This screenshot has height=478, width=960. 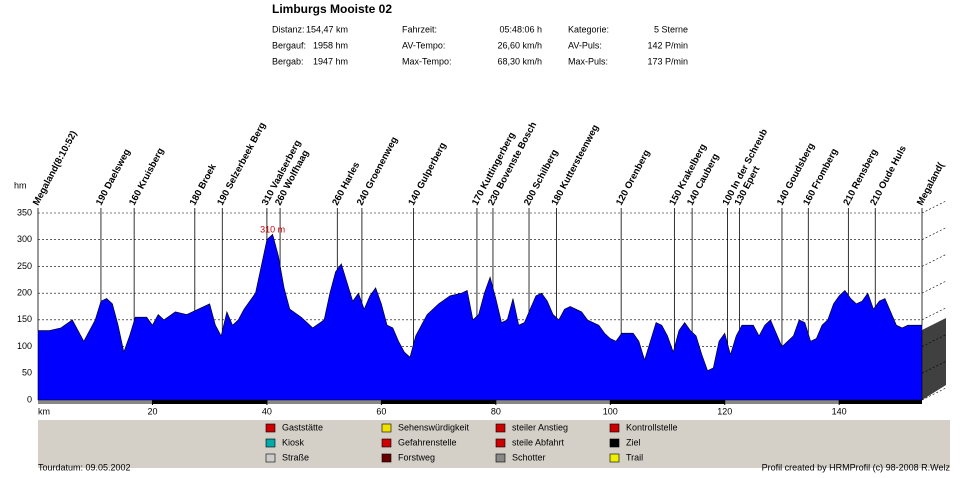 I want to click on legend-label: steile Abfahrt, so click(x=538, y=442).